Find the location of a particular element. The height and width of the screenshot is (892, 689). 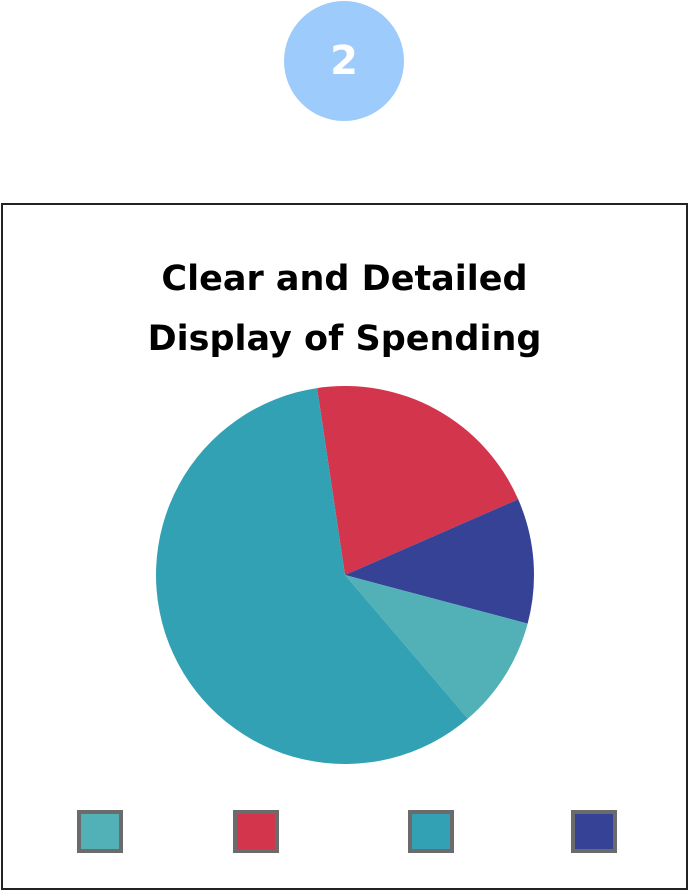

chart-title-line-2: Display of Spending is located at coordinates (344, 339).